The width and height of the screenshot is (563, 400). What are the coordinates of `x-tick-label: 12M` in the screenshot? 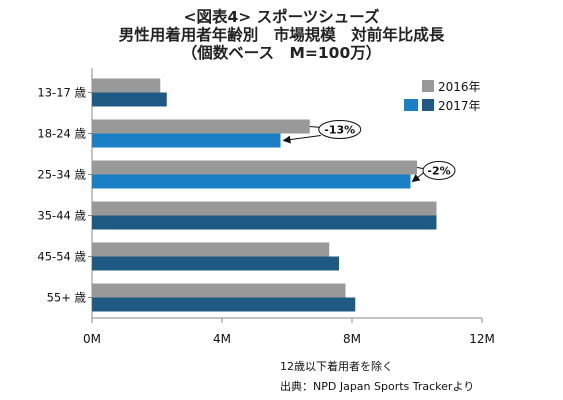 It's located at (482, 339).